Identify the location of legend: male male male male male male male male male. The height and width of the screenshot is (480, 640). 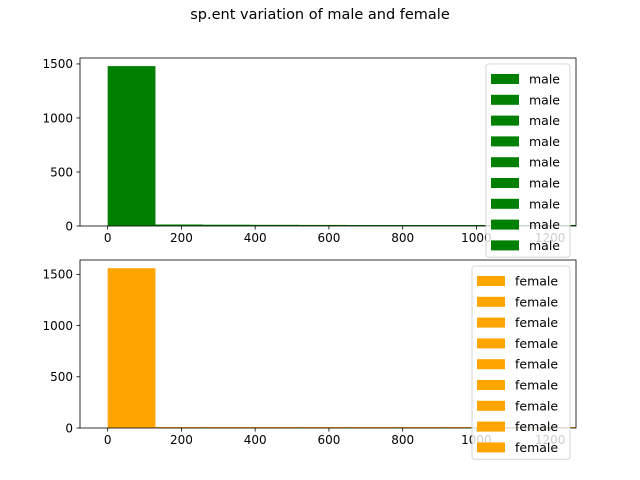
(528, 160).